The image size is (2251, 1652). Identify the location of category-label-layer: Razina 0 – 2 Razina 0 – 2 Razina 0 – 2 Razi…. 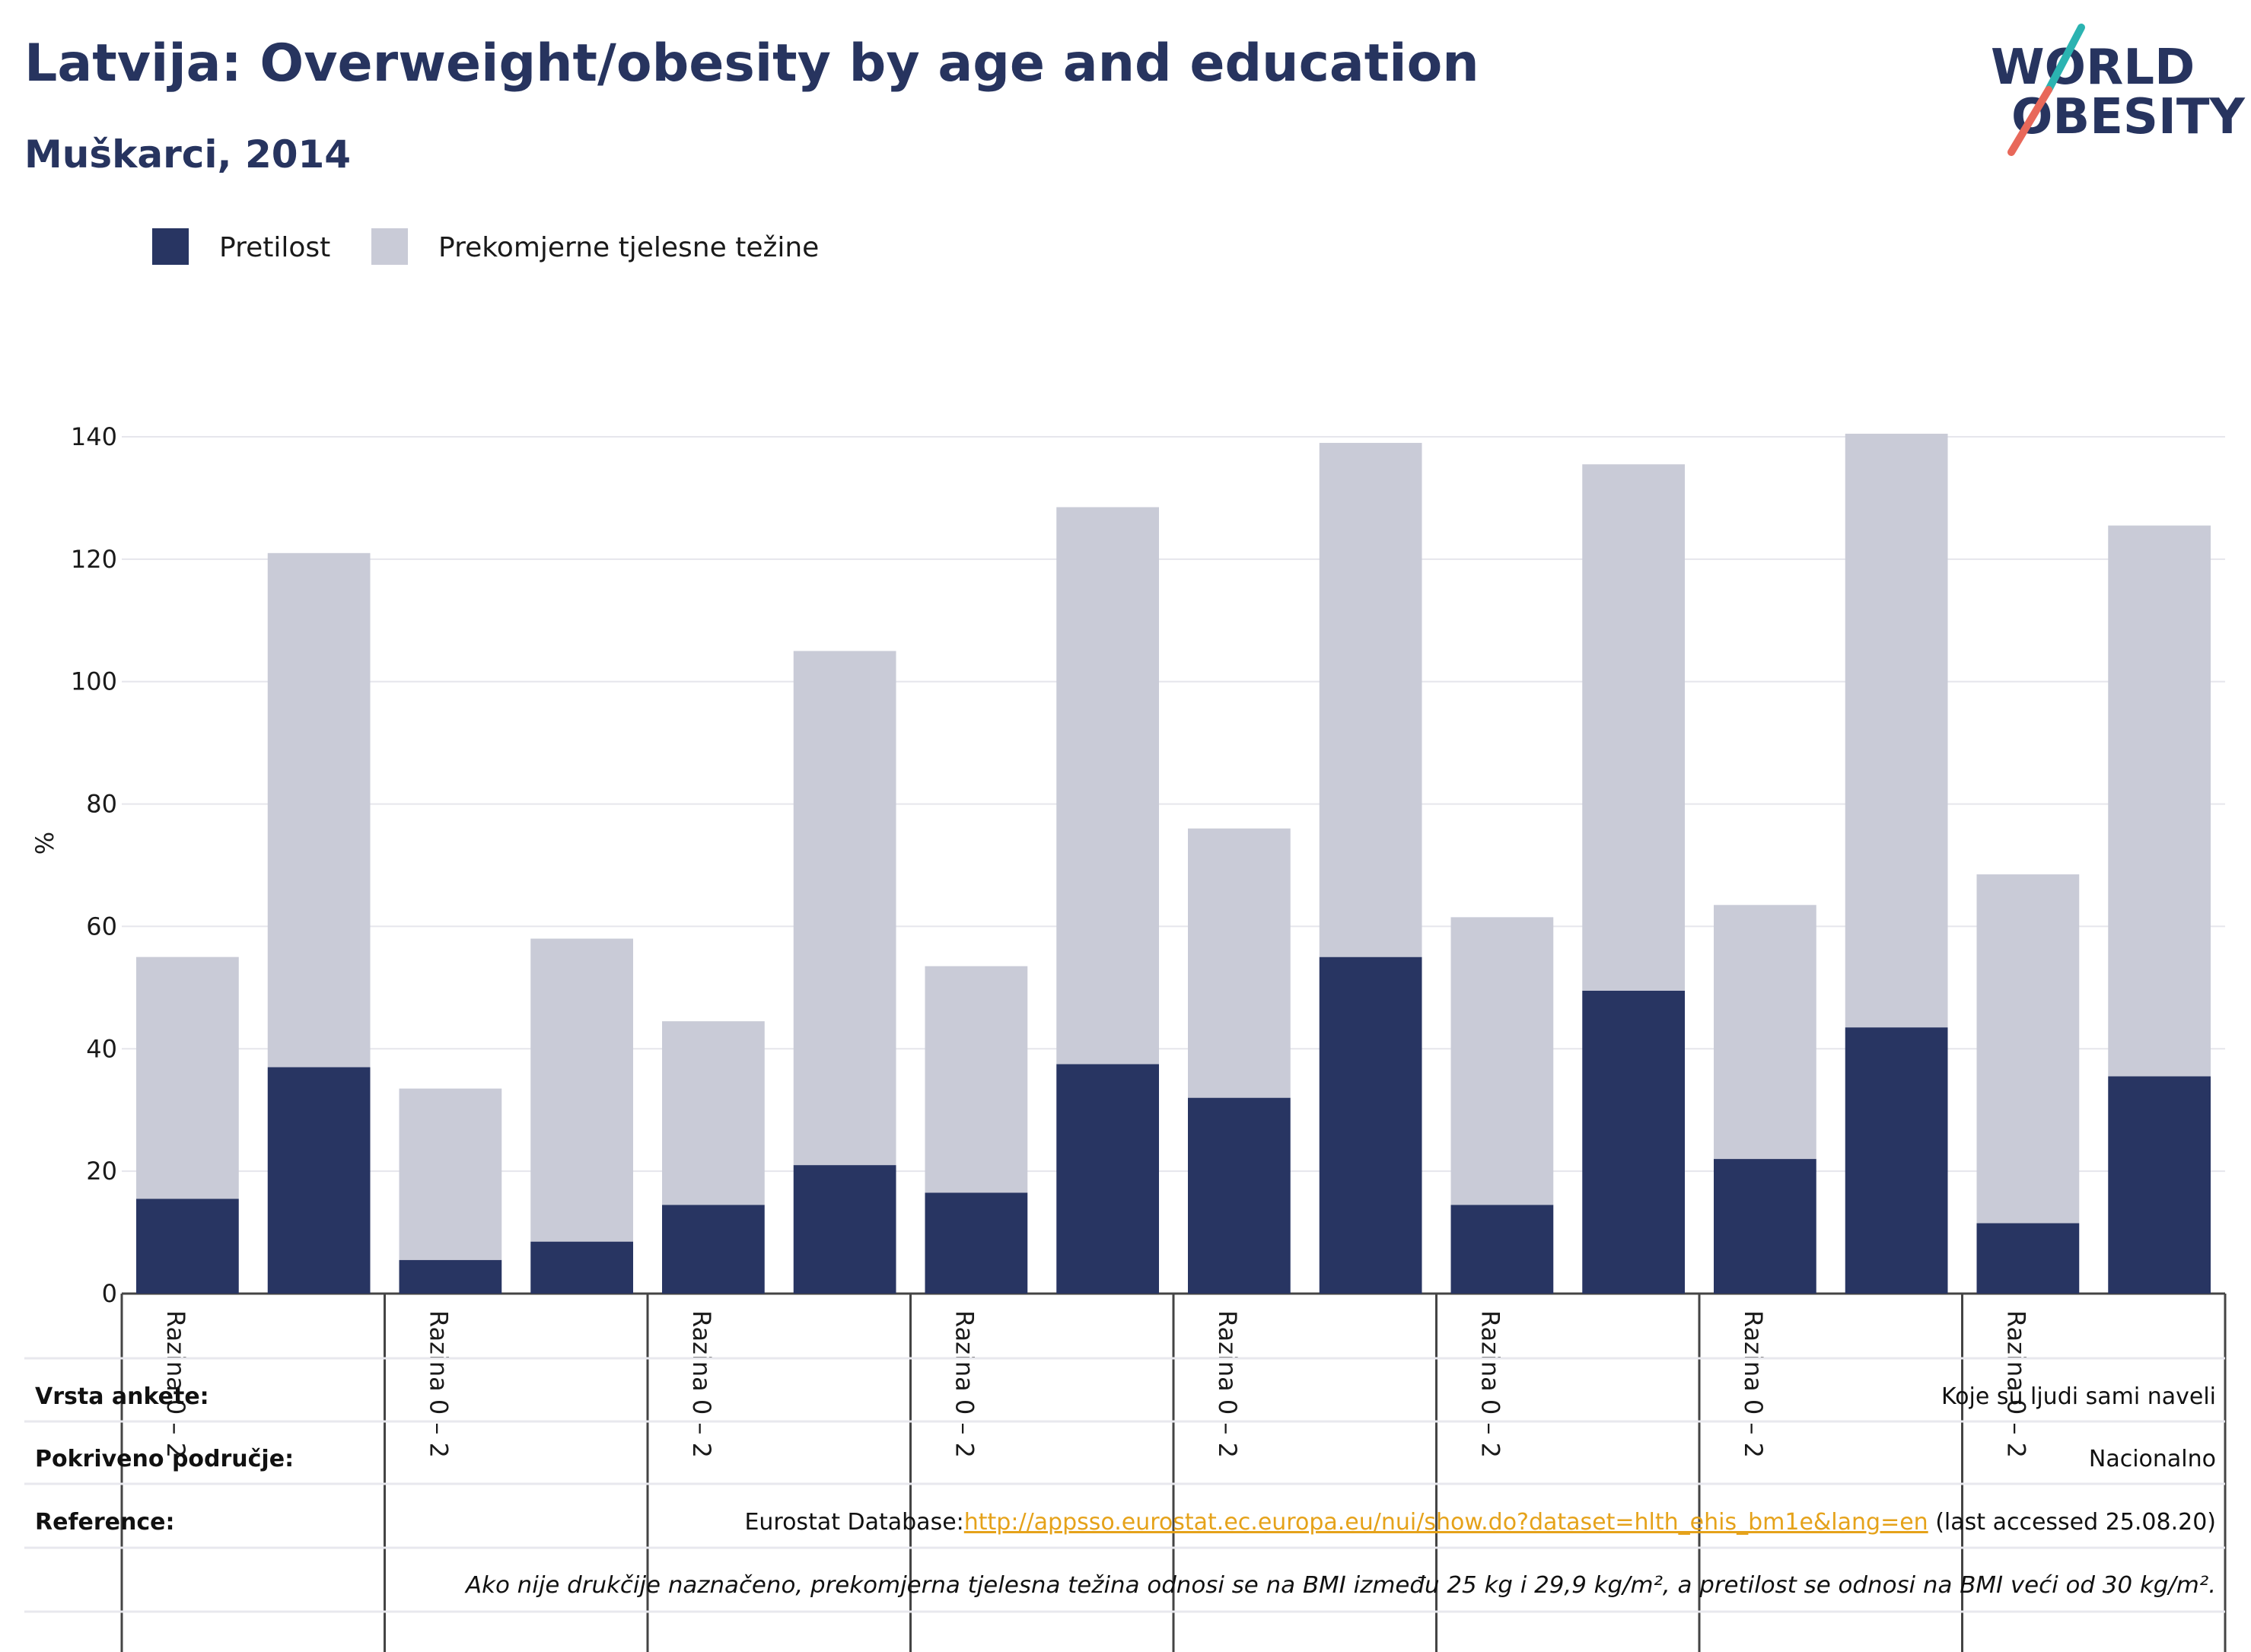
(1096, 1384).